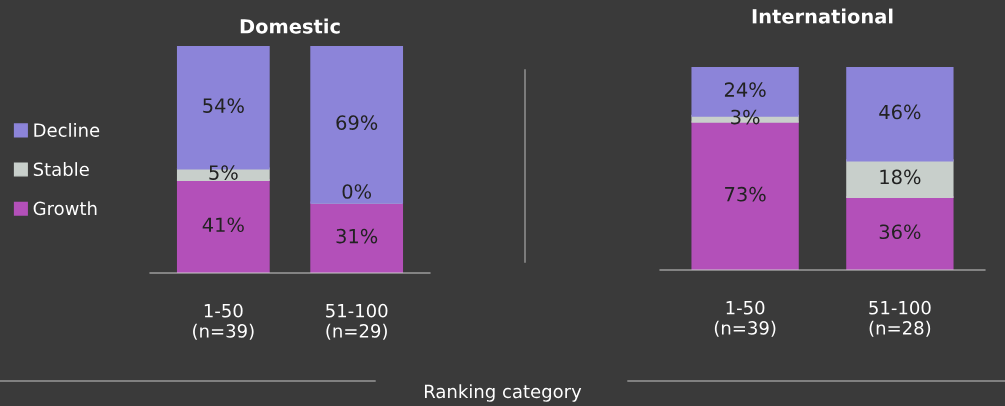 This screenshot has width=1005, height=406. Describe the element at coordinates (503, 393) in the screenshot. I see `text: Ranking category` at that location.